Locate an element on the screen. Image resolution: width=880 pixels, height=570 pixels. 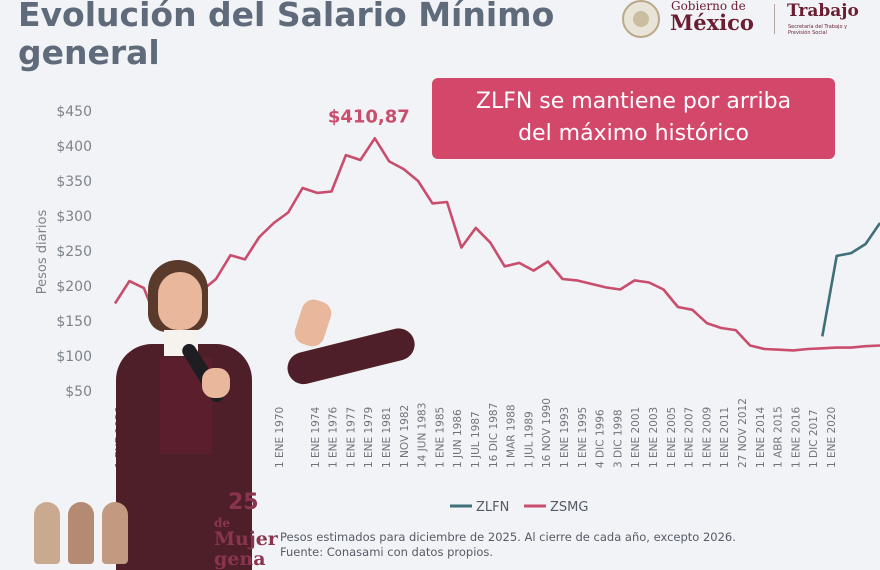
x-tick-label: 1 ENE 1993 is located at coordinates (565, 437).